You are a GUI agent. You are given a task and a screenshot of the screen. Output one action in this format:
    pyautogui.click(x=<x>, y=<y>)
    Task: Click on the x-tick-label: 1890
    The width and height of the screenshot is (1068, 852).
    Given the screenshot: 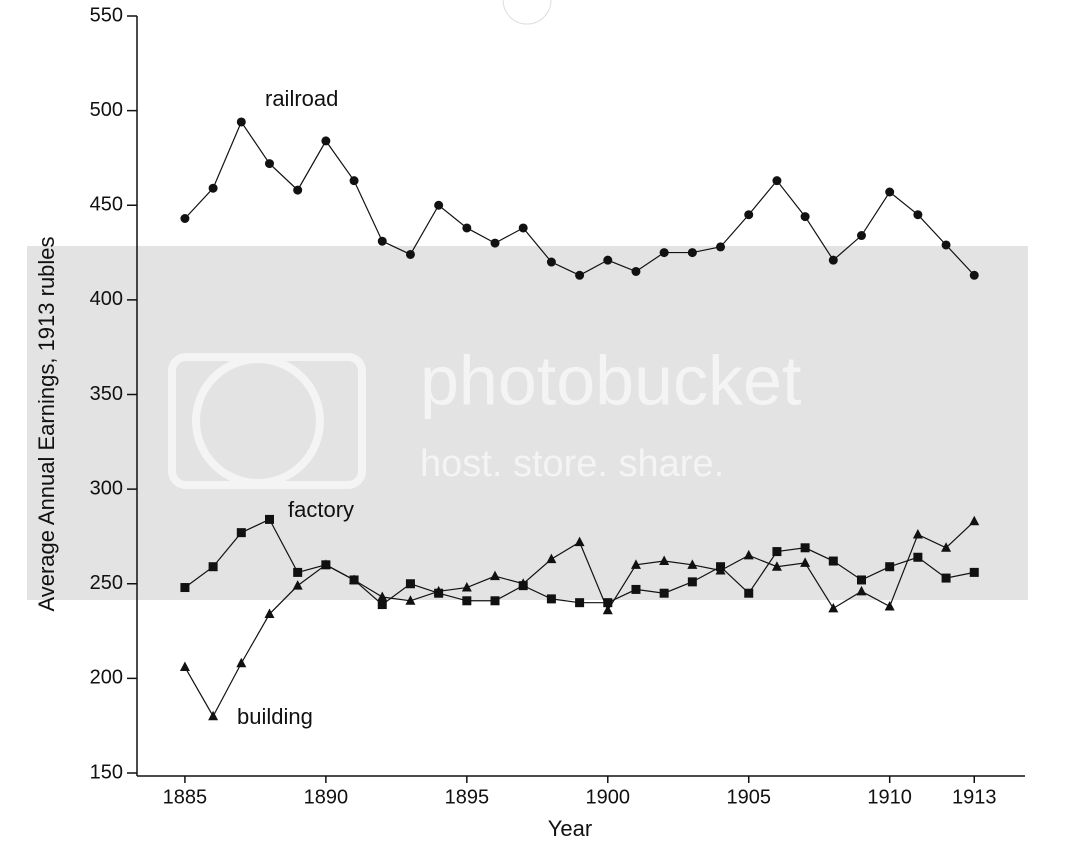 What is the action you would take?
    pyautogui.click(x=326, y=797)
    